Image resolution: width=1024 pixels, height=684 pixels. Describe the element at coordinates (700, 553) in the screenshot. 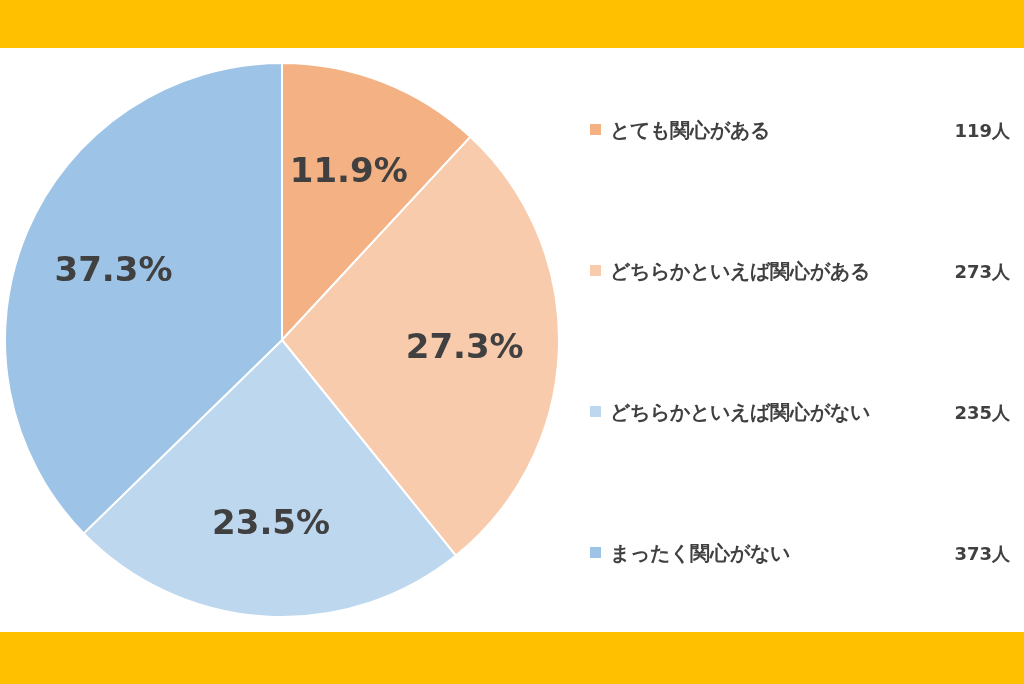

I see `legend-label: まったく関心がない` at that location.